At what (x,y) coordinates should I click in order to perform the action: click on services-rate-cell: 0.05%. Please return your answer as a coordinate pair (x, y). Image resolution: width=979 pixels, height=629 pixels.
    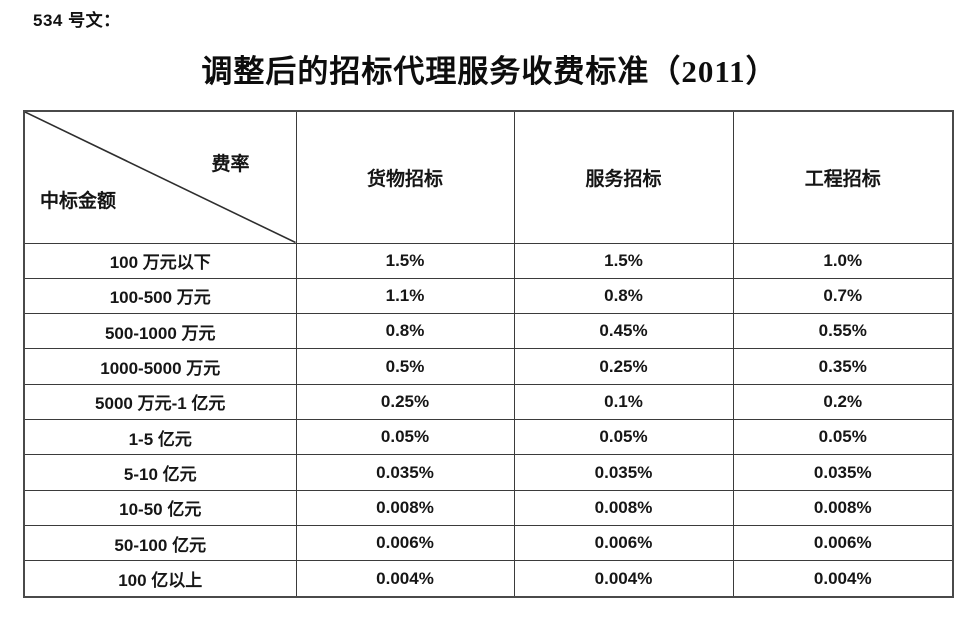
    Looking at the image, I should click on (623, 437).